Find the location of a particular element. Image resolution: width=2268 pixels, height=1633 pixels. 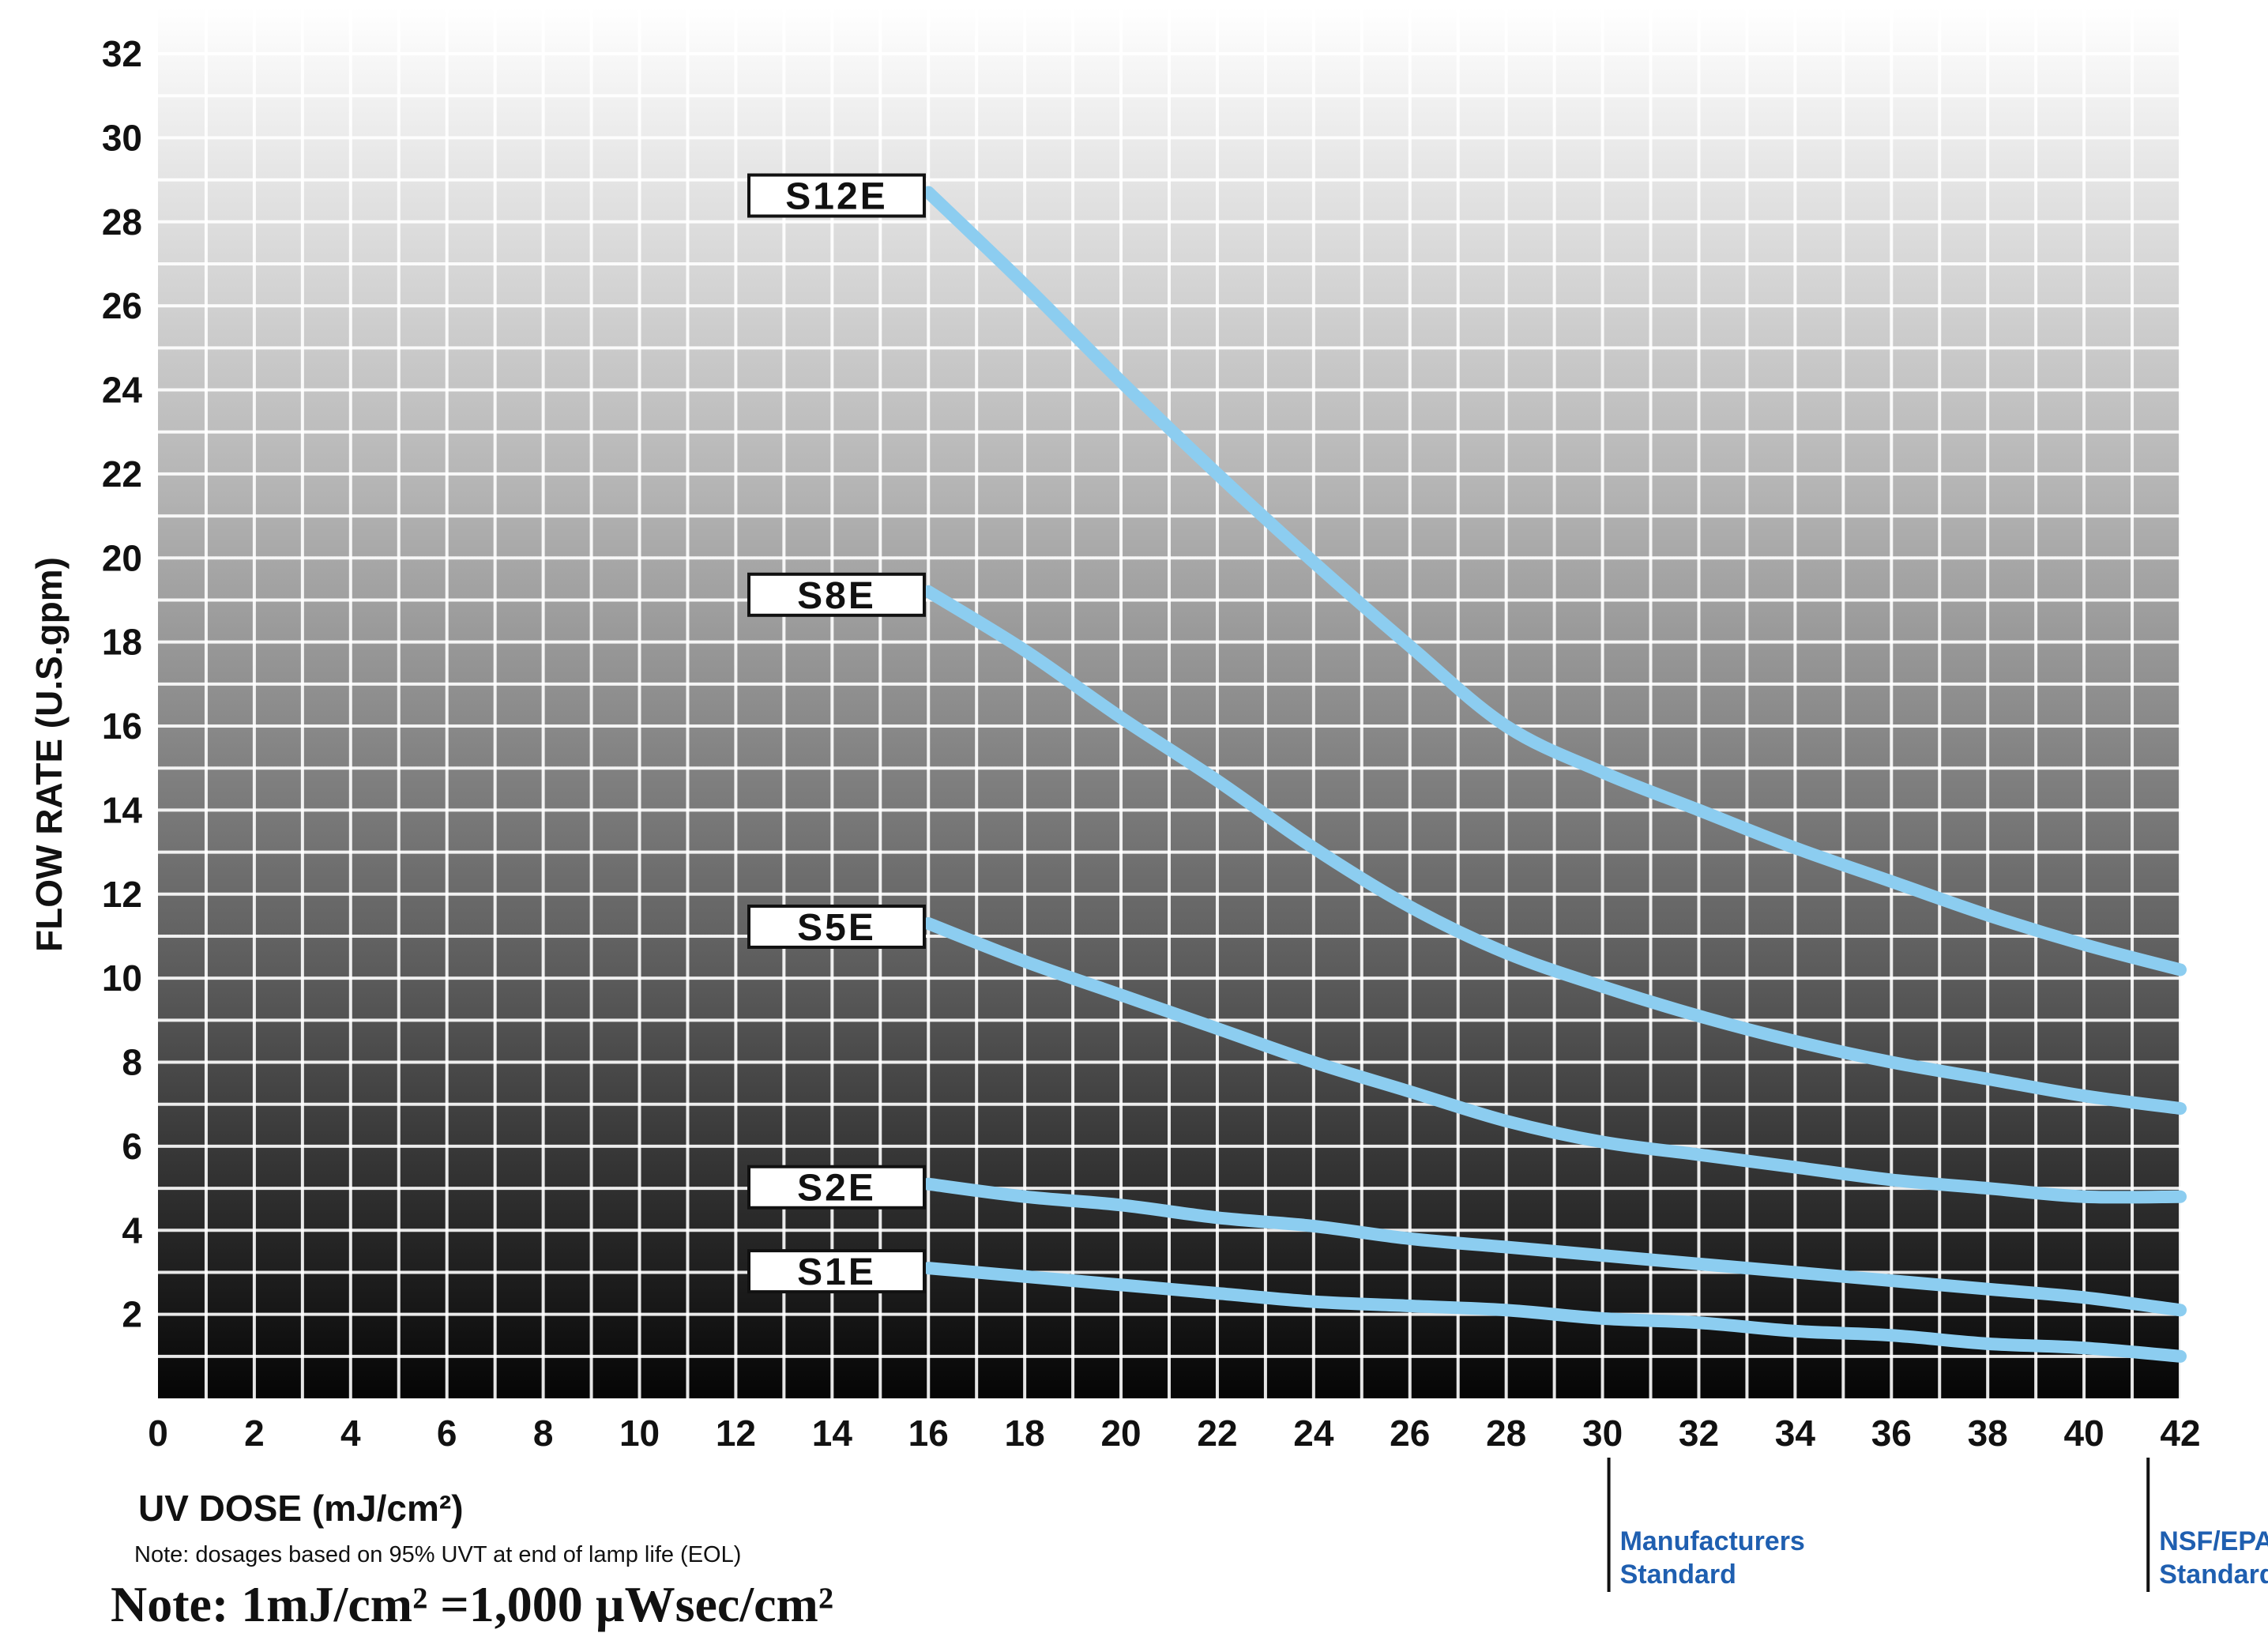

standard-label-line1: Manufacturers is located at coordinates (1712, 1541).